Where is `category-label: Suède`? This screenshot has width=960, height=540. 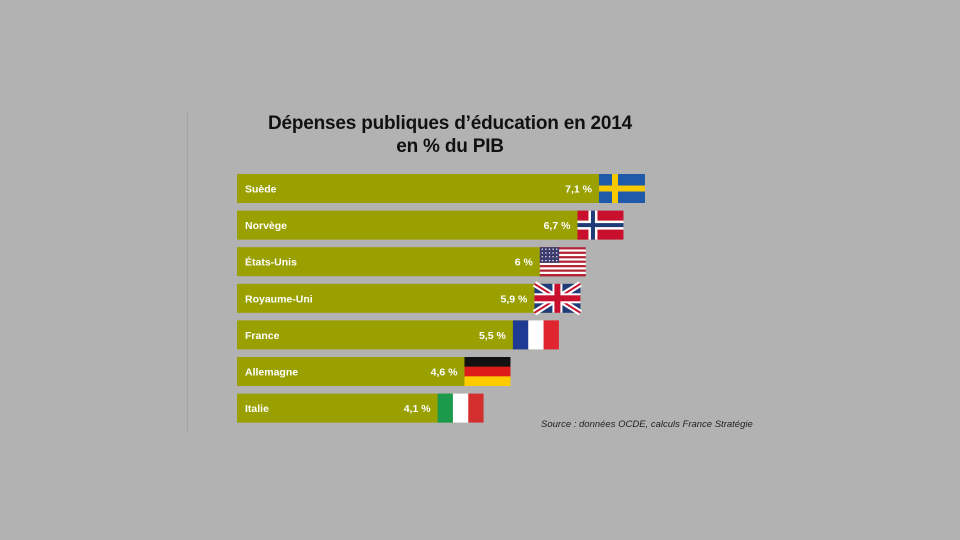 category-label: Suède is located at coordinates (261, 190).